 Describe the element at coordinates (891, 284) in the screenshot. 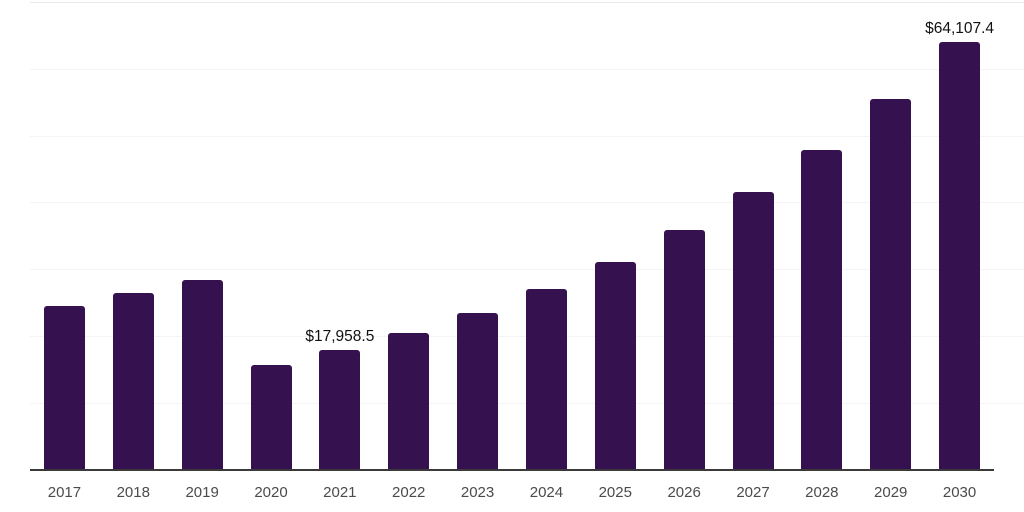

I see `bar-2029` at that location.